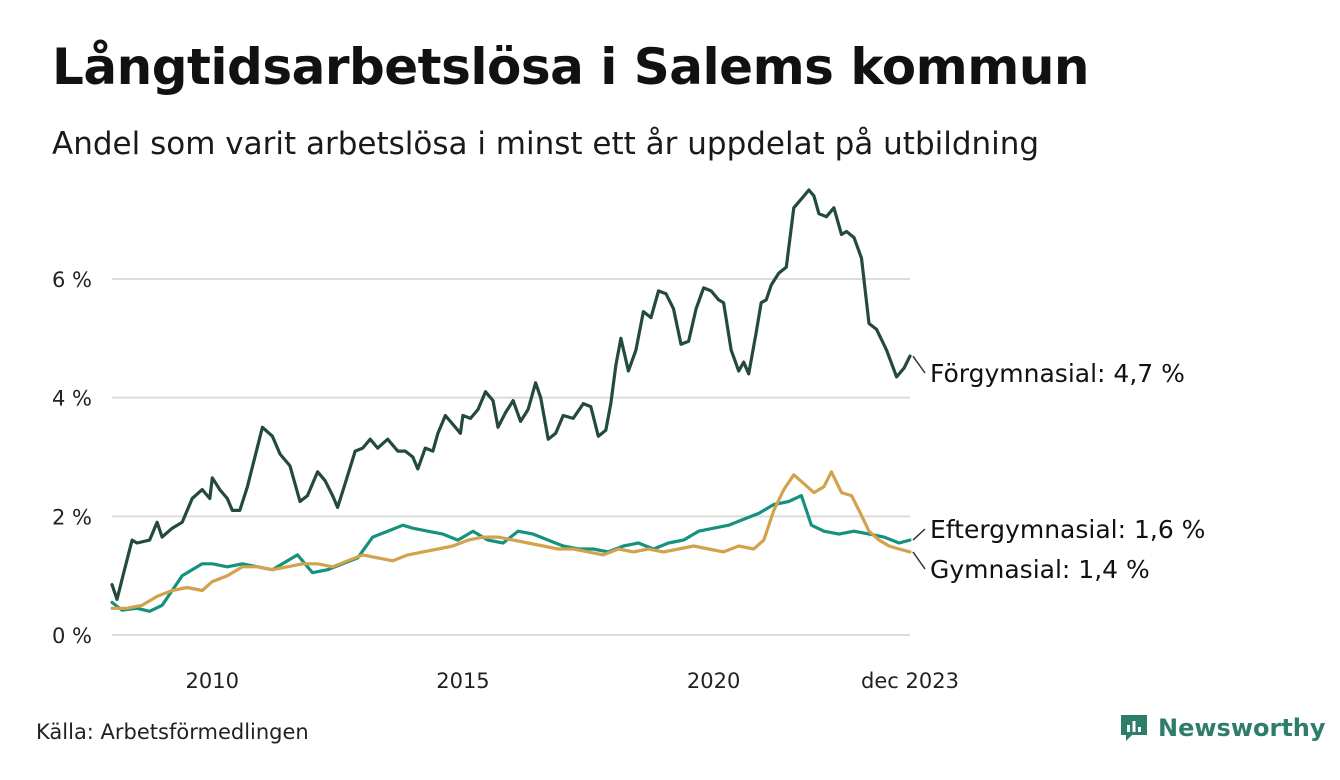 This screenshot has width=1340, height=780. What do you see at coordinates (72, 399) in the screenshot?
I see `y-tick-label: 4 %` at bounding box center [72, 399].